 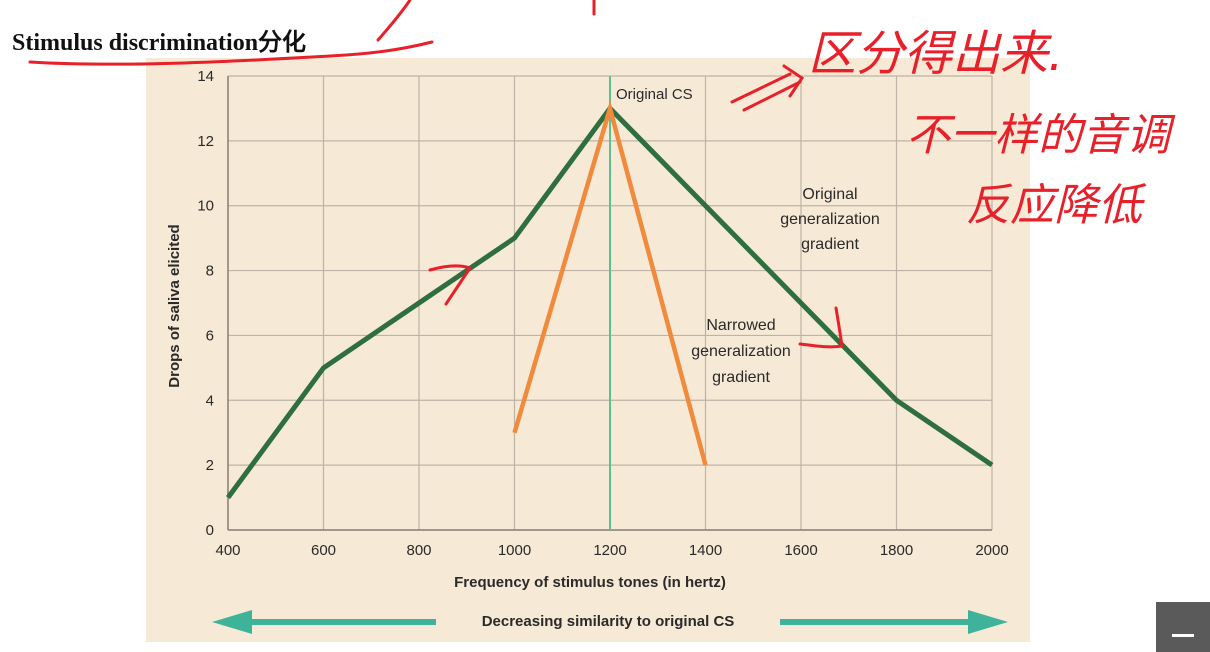 What do you see at coordinates (896, 550) in the screenshot?
I see `x-tick-label: 1800` at bounding box center [896, 550].